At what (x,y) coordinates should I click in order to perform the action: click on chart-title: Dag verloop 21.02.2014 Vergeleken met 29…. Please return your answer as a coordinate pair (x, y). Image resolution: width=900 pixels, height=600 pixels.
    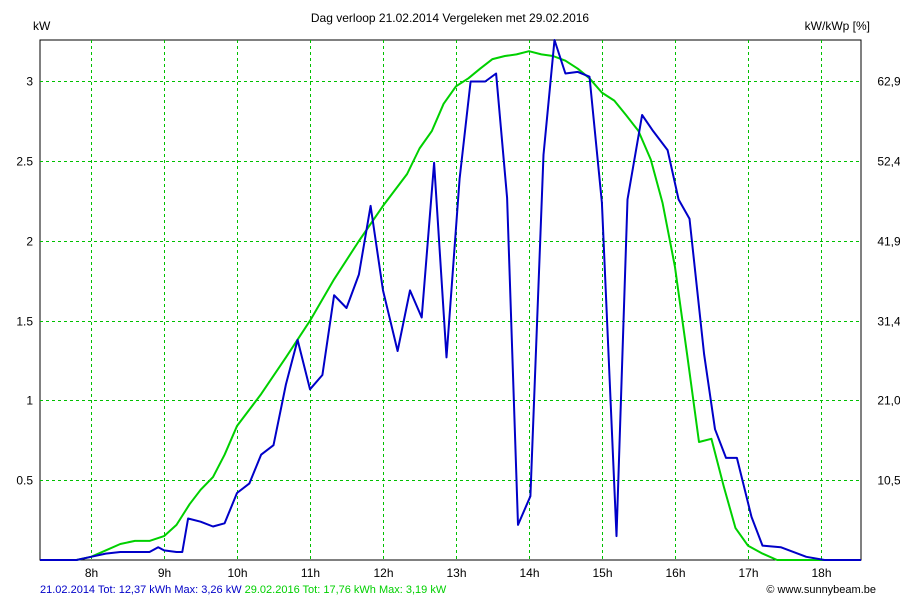
    Looking at the image, I should click on (450, 18).